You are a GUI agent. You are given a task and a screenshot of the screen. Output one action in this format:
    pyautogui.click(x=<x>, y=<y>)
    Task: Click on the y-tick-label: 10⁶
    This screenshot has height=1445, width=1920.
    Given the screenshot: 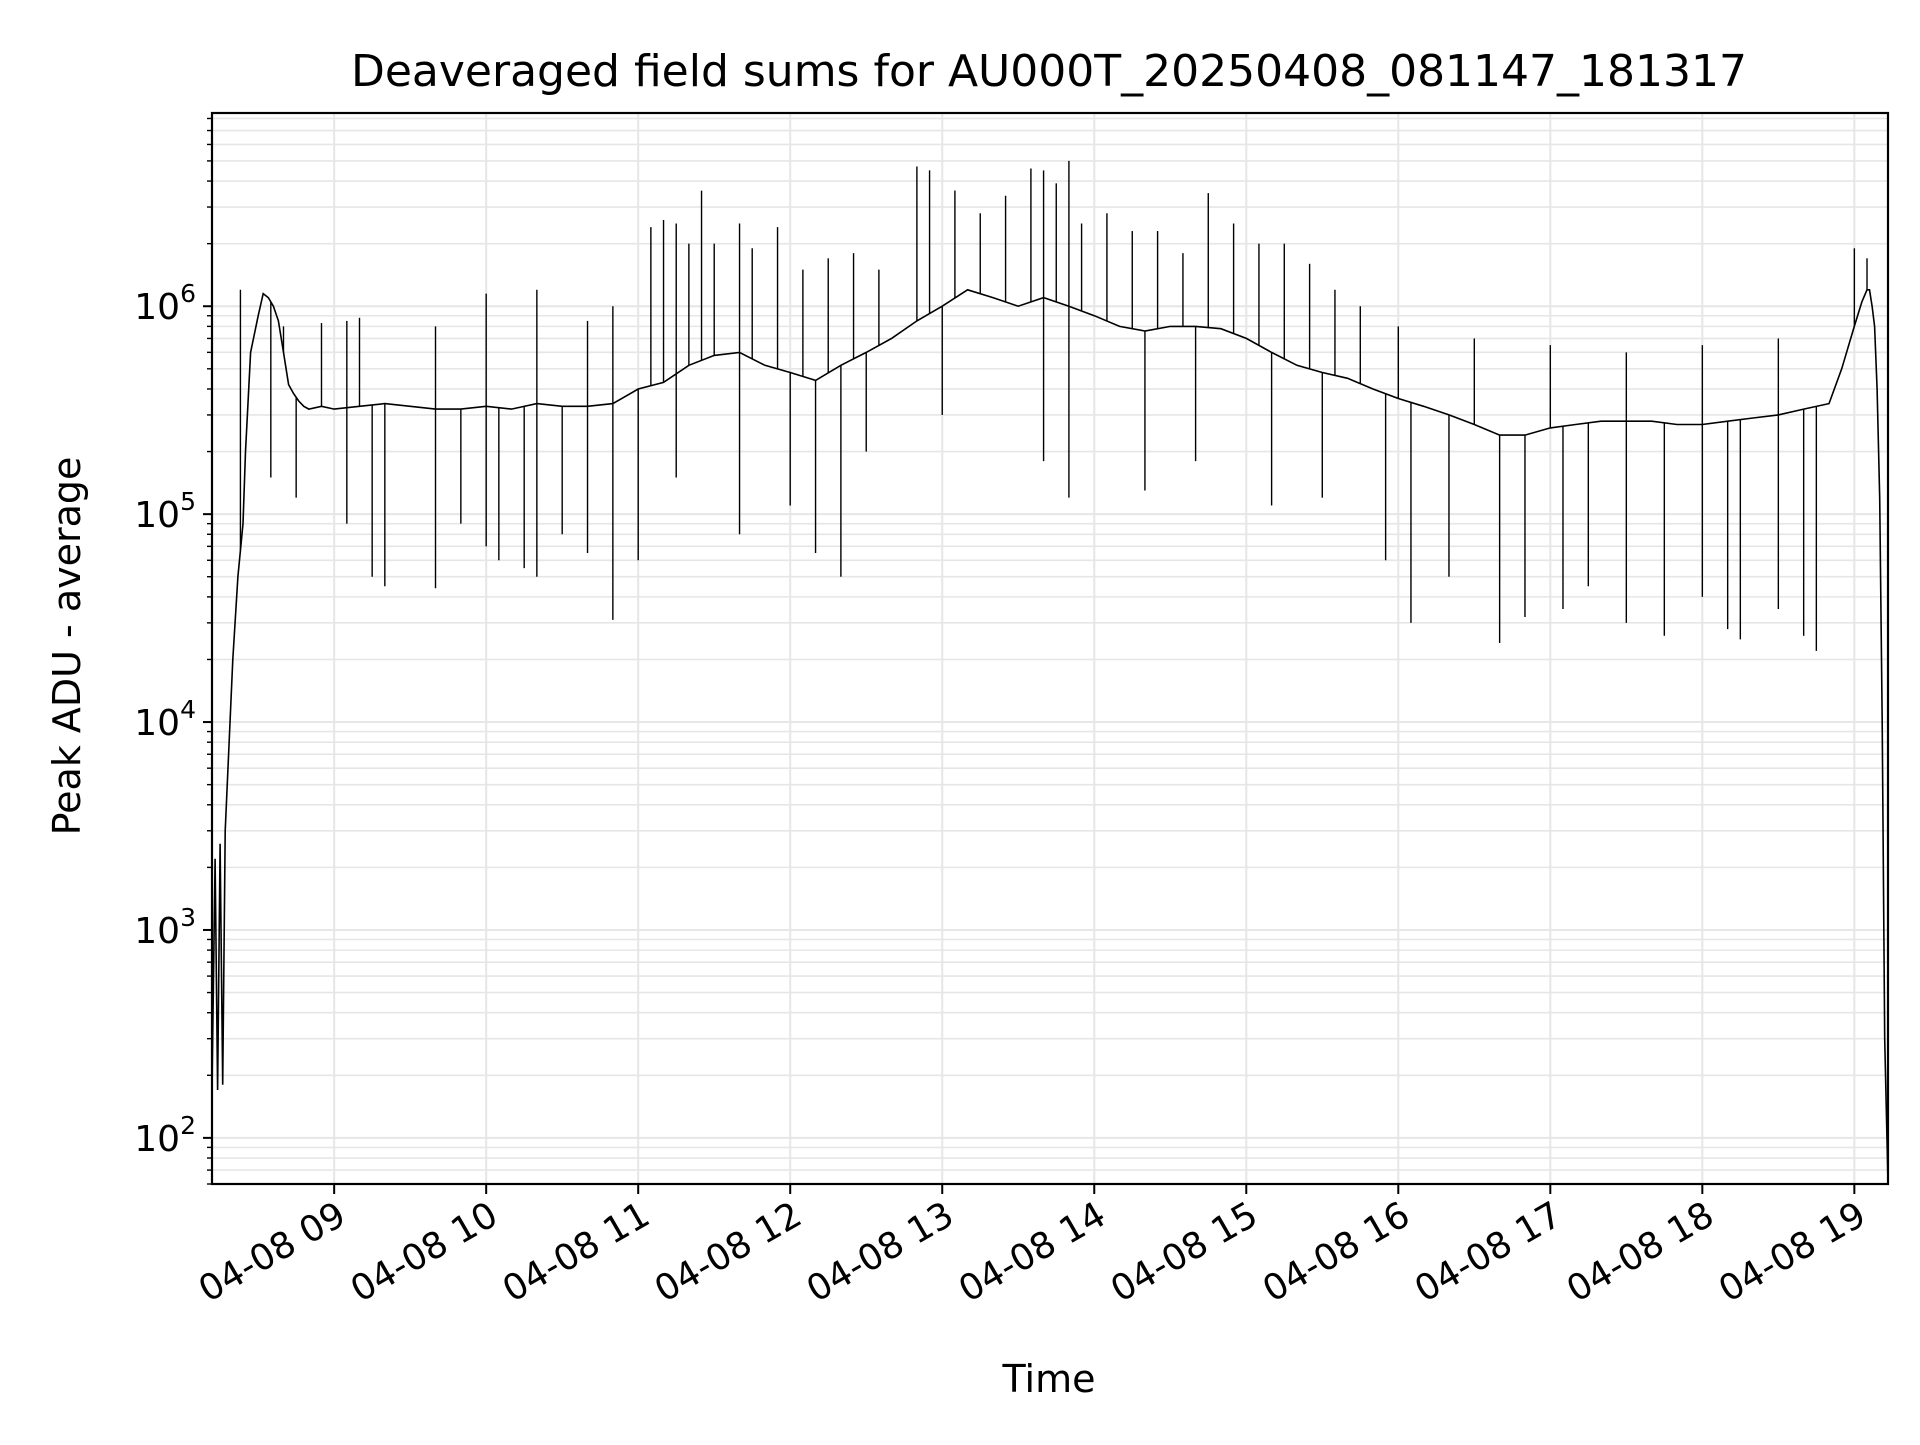 What is the action you would take?
    pyautogui.click(x=165, y=303)
    